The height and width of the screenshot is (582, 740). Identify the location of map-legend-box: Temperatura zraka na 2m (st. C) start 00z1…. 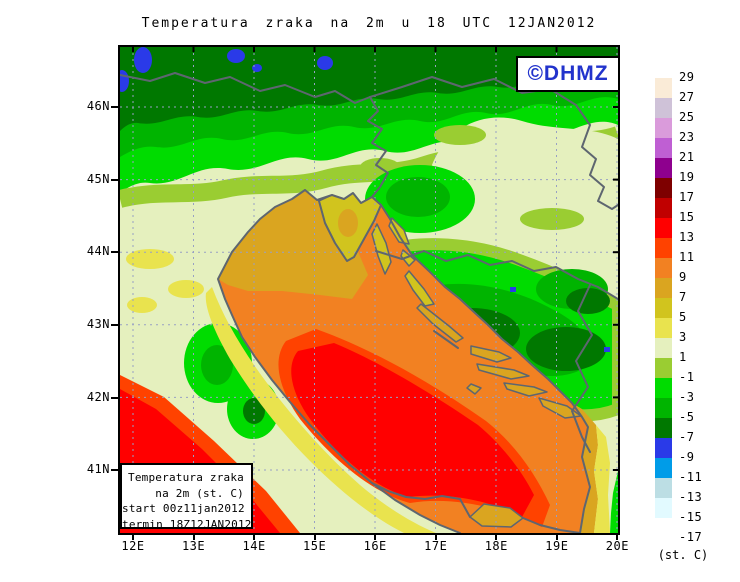
(186, 497).